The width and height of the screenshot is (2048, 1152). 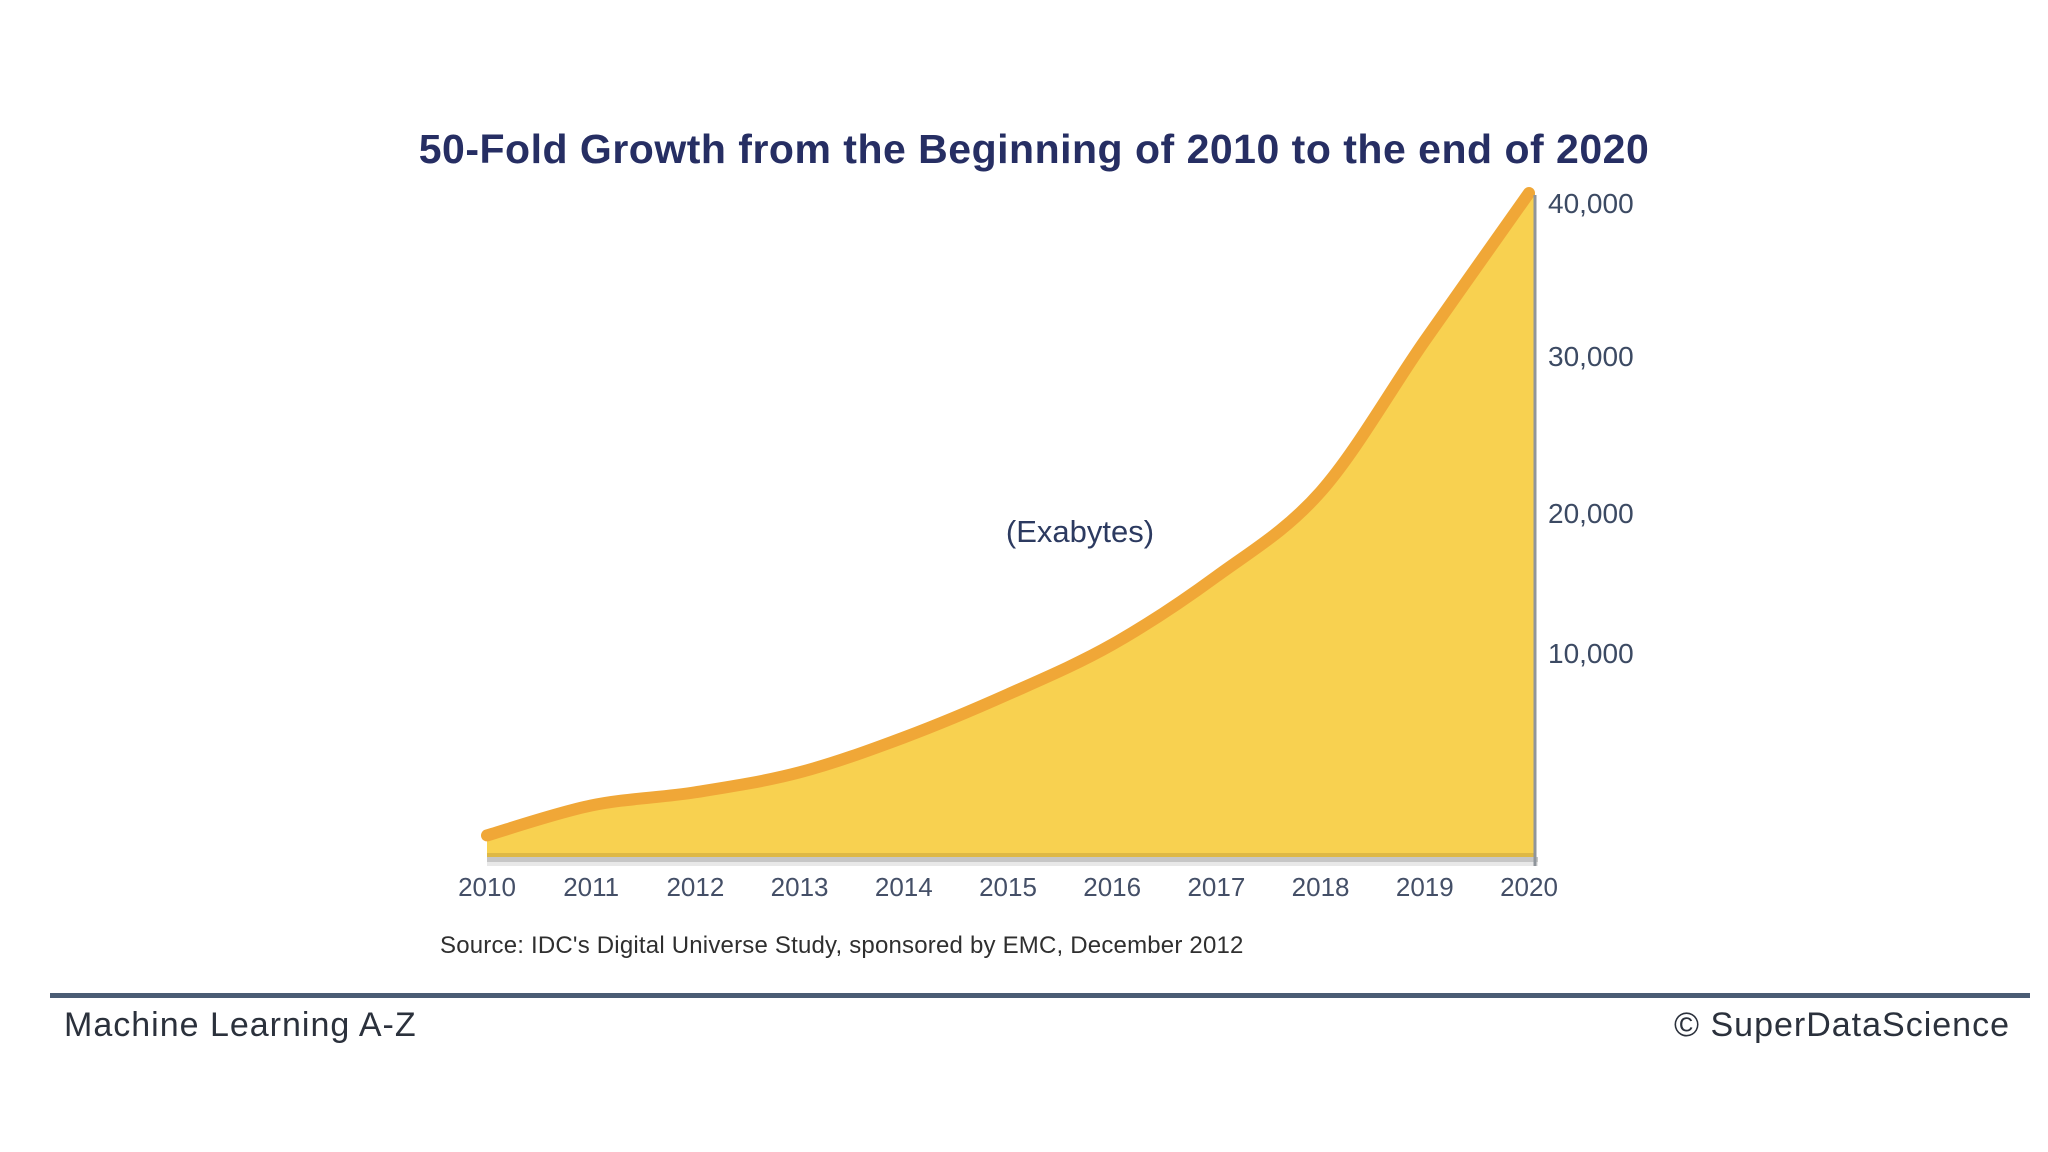 What do you see at coordinates (1529, 887) in the screenshot?
I see `x-axis-tick-label: 2020` at bounding box center [1529, 887].